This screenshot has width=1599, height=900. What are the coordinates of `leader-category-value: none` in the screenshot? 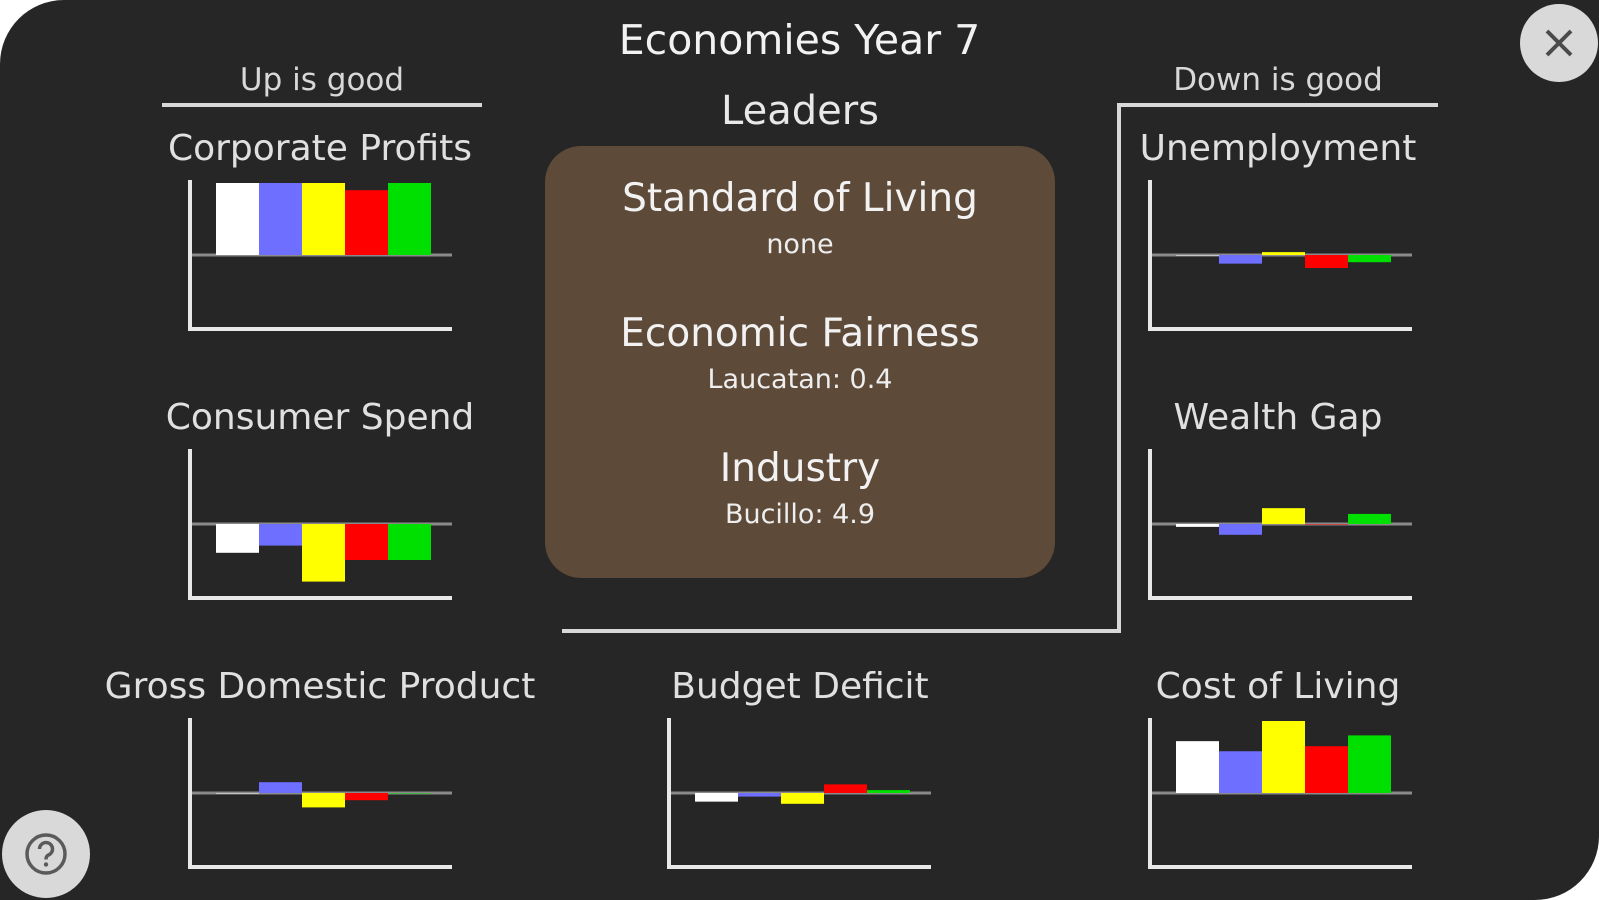 It's located at (800, 244).